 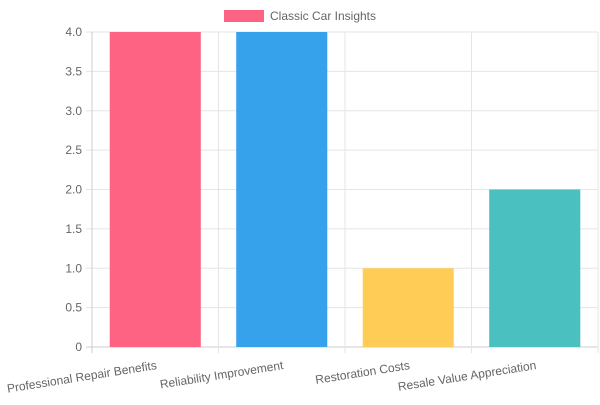 I want to click on y-tick-label: 3.5, so click(x=73, y=71).